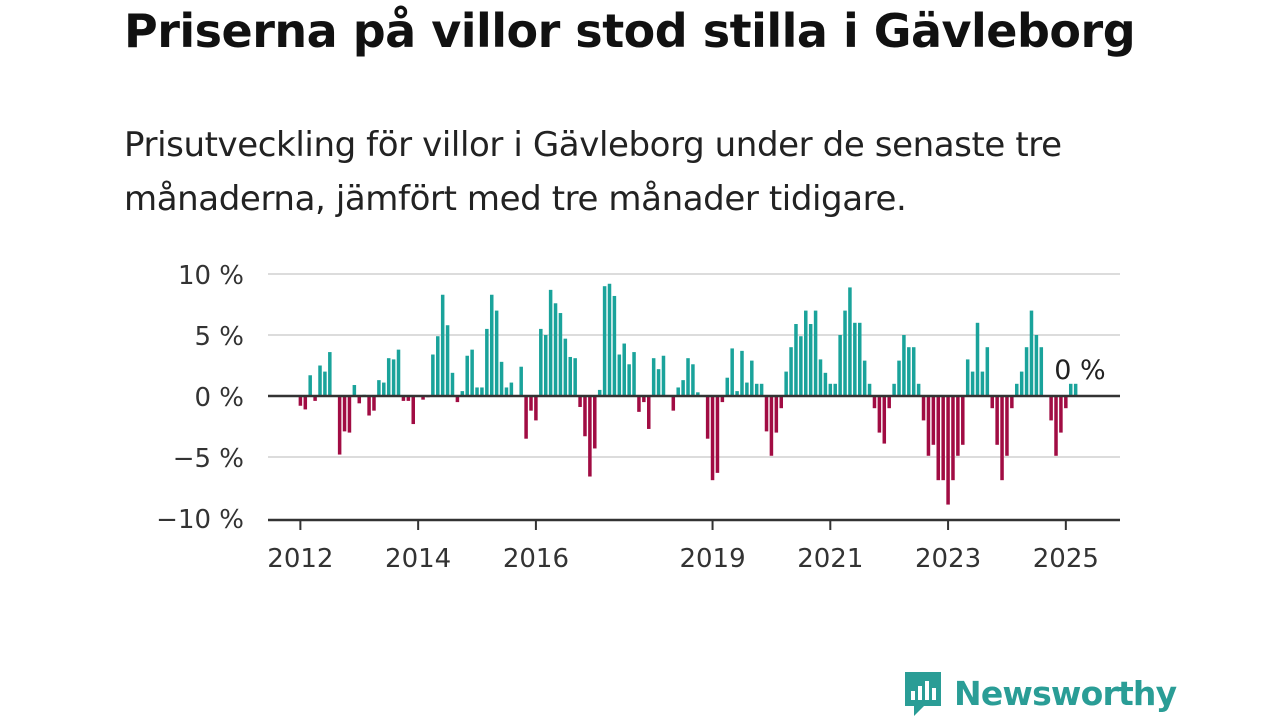  Describe the element at coordinates (1065, 693) in the screenshot. I see `newsworthy-wordmark: Newsworthy` at that location.